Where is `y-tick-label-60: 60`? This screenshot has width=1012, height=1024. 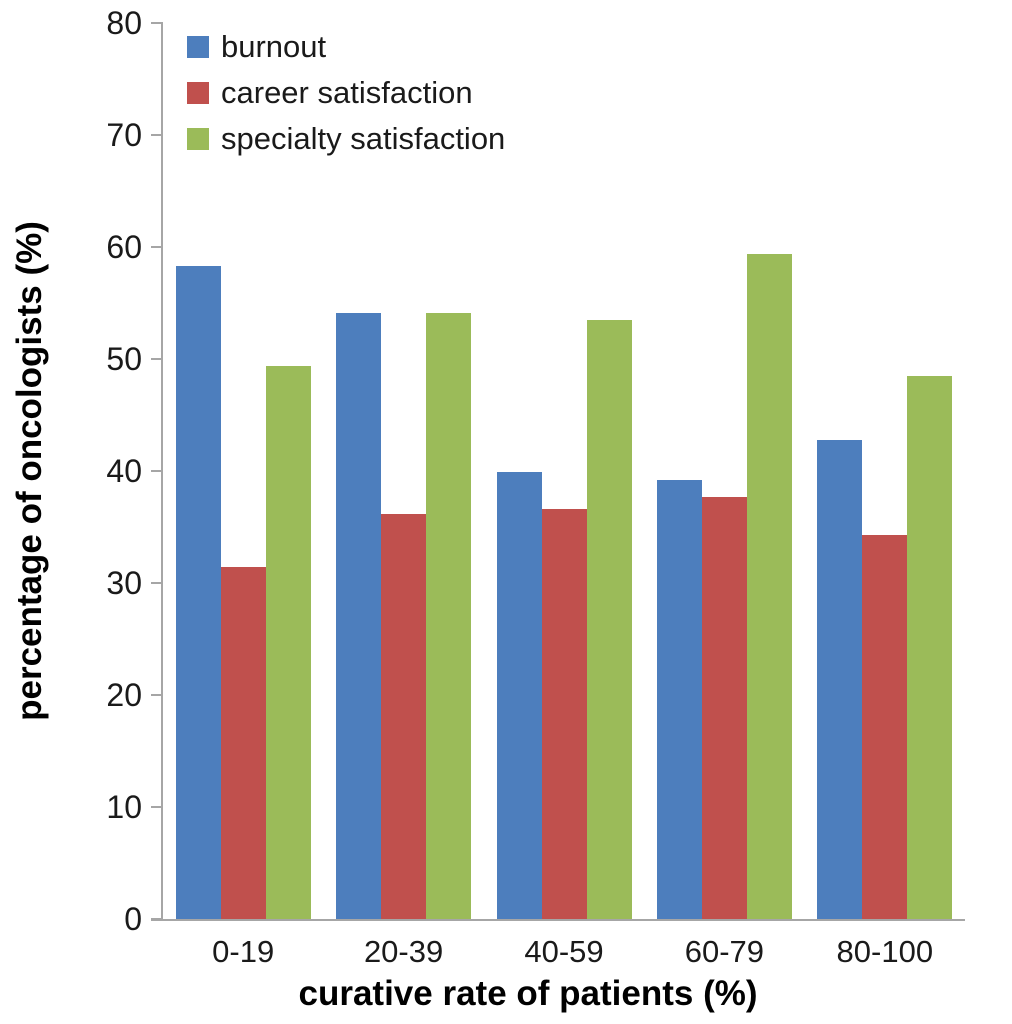
y-tick-label-60: 60 is located at coordinates (124, 247).